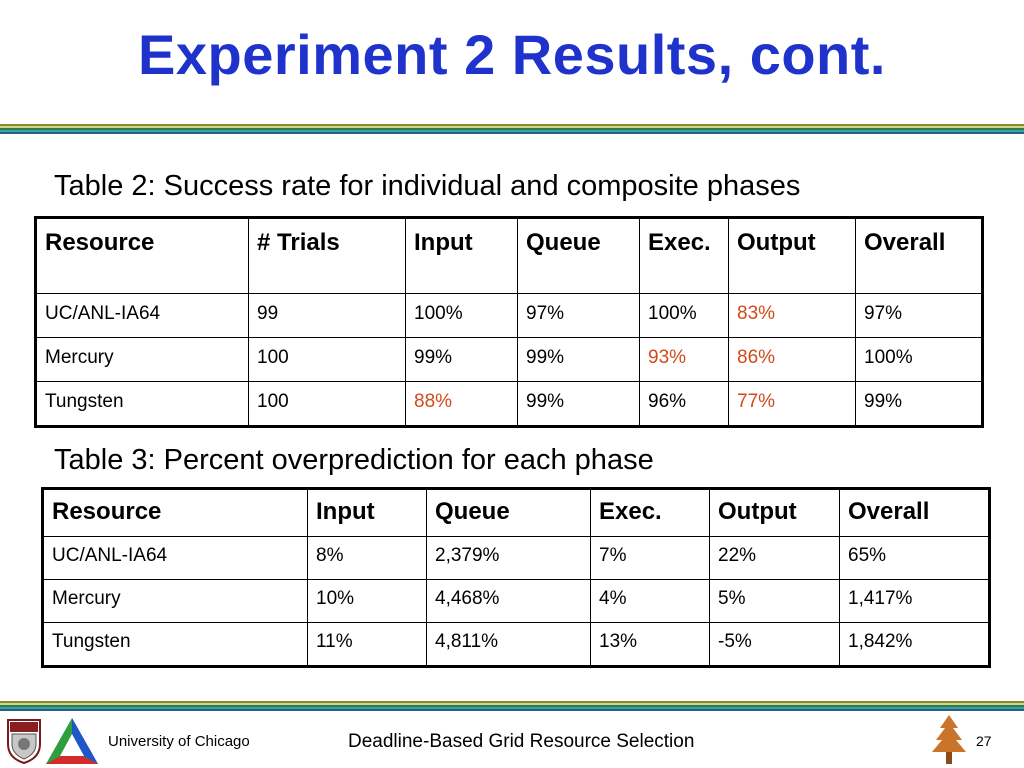 This screenshot has width=1024, height=768. Describe the element at coordinates (508, 558) in the screenshot. I see `table-cell: 2,379%` at that location.